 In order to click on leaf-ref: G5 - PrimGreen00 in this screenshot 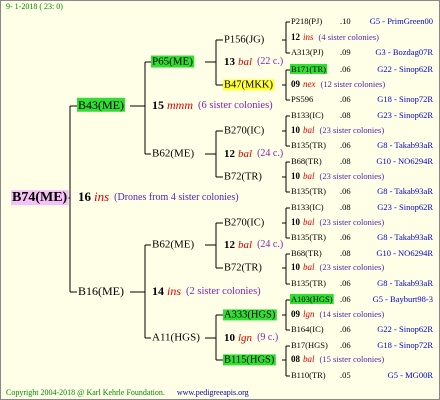, I will do `click(401, 21)`.